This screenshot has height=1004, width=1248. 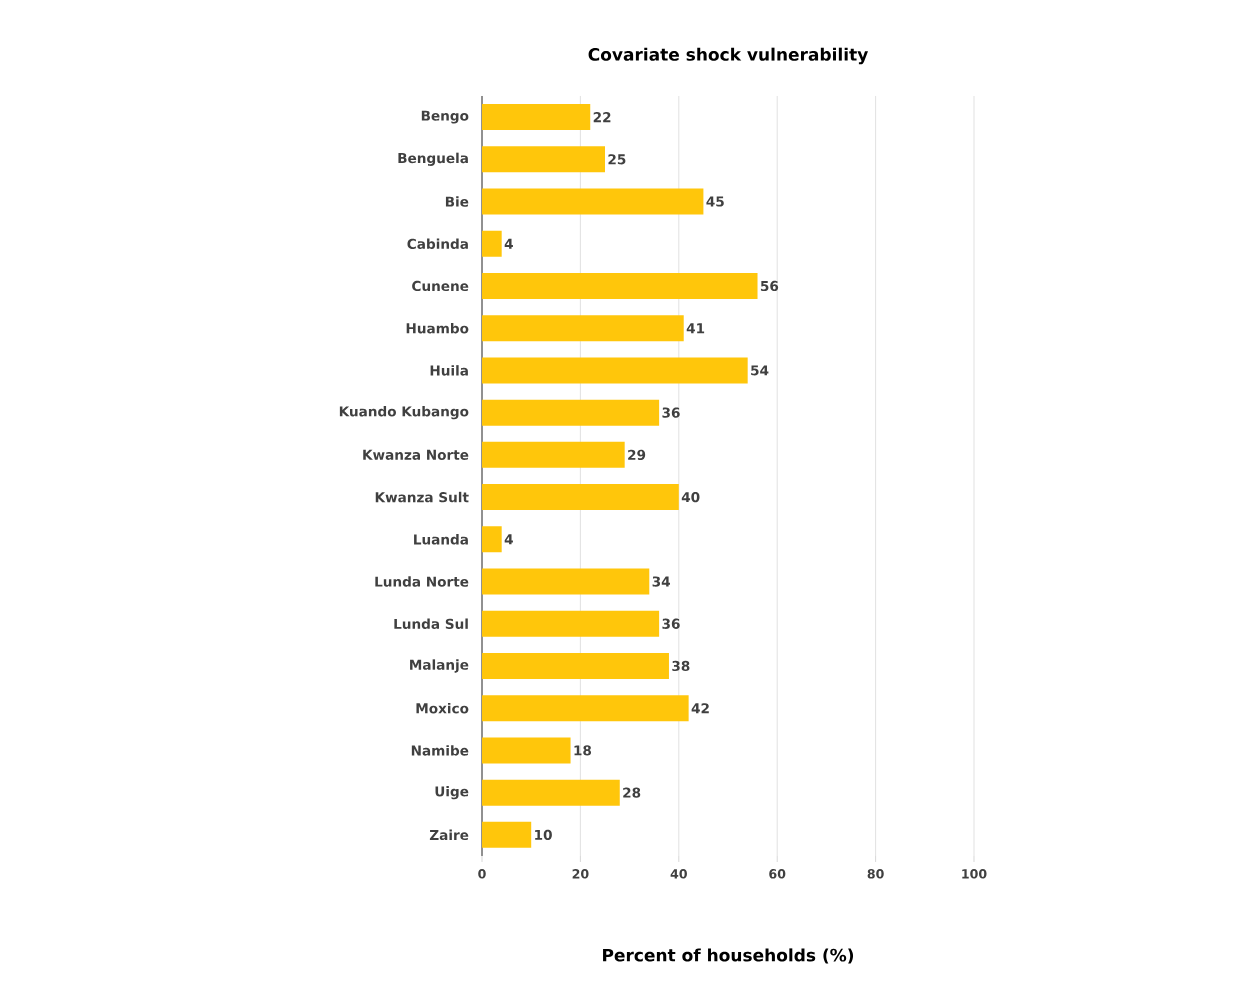 I want to click on x-axis-title: Percent of households (%), so click(x=728, y=956).